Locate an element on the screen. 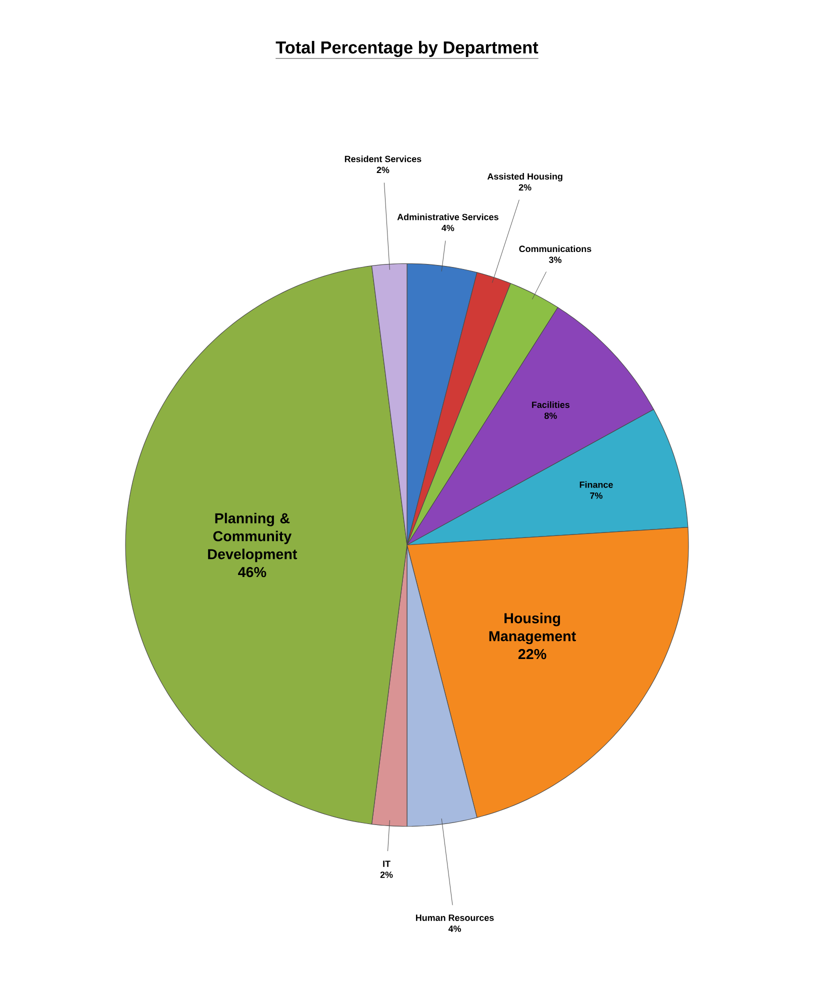  slice-label: Resident Services is located at coordinates (383, 159).